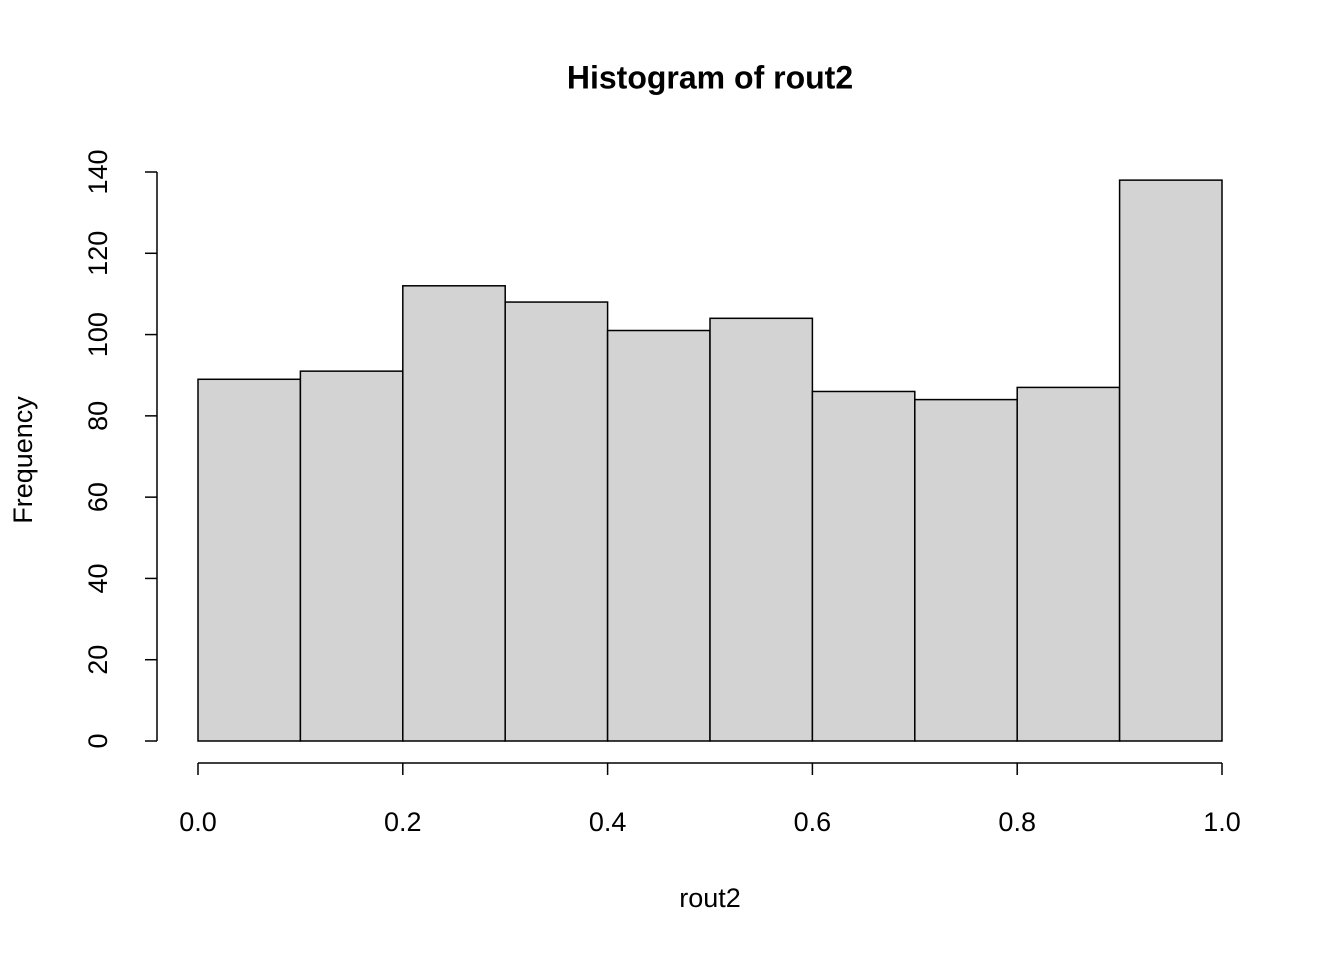 The height and width of the screenshot is (960, 1344). I want to click on y-tick-label: 20, so click(98, 660).